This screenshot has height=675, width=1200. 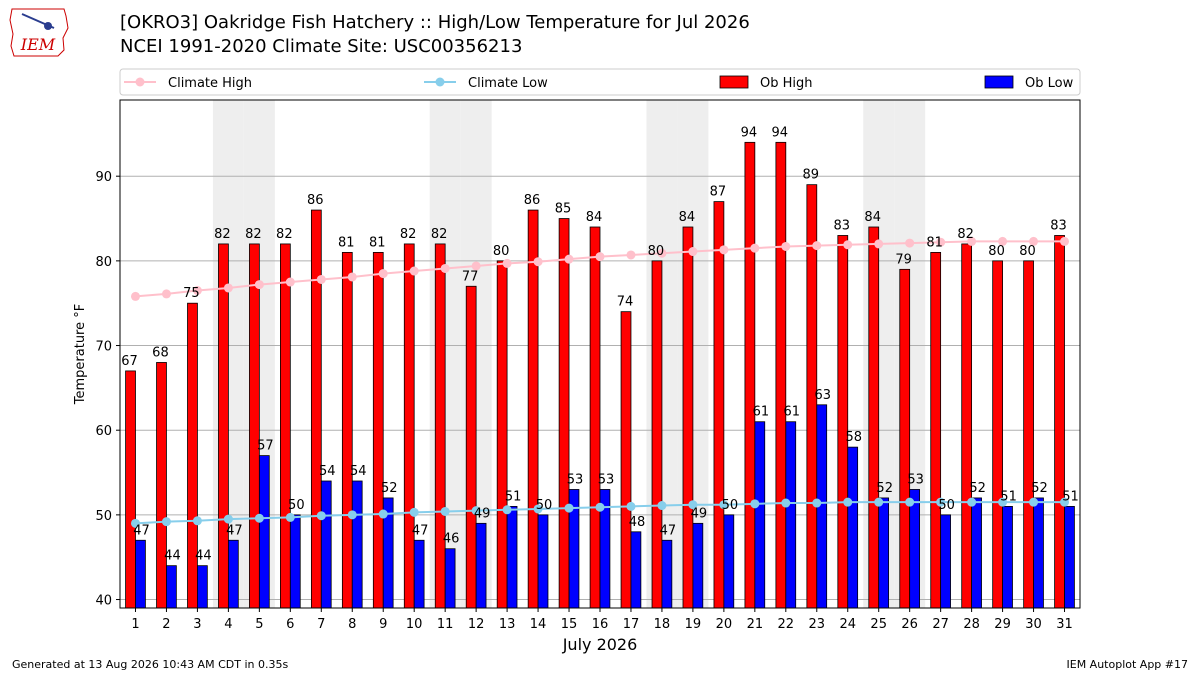 What do you see at coordinates (103, 177) in the screenshot?
I see `y-tick-label: 90` at bounding box center [103, 177].